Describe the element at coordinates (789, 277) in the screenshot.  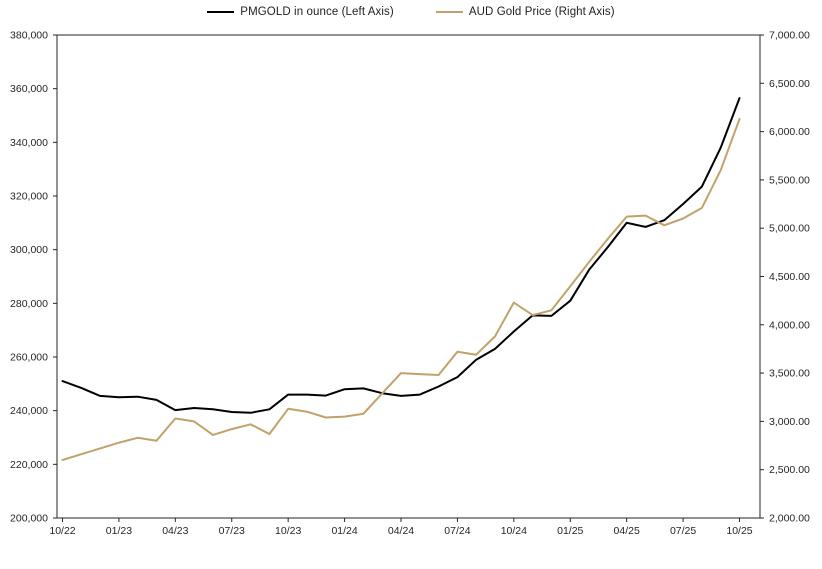
I see `right-axis-tick-label: 4,500.00` at that location.